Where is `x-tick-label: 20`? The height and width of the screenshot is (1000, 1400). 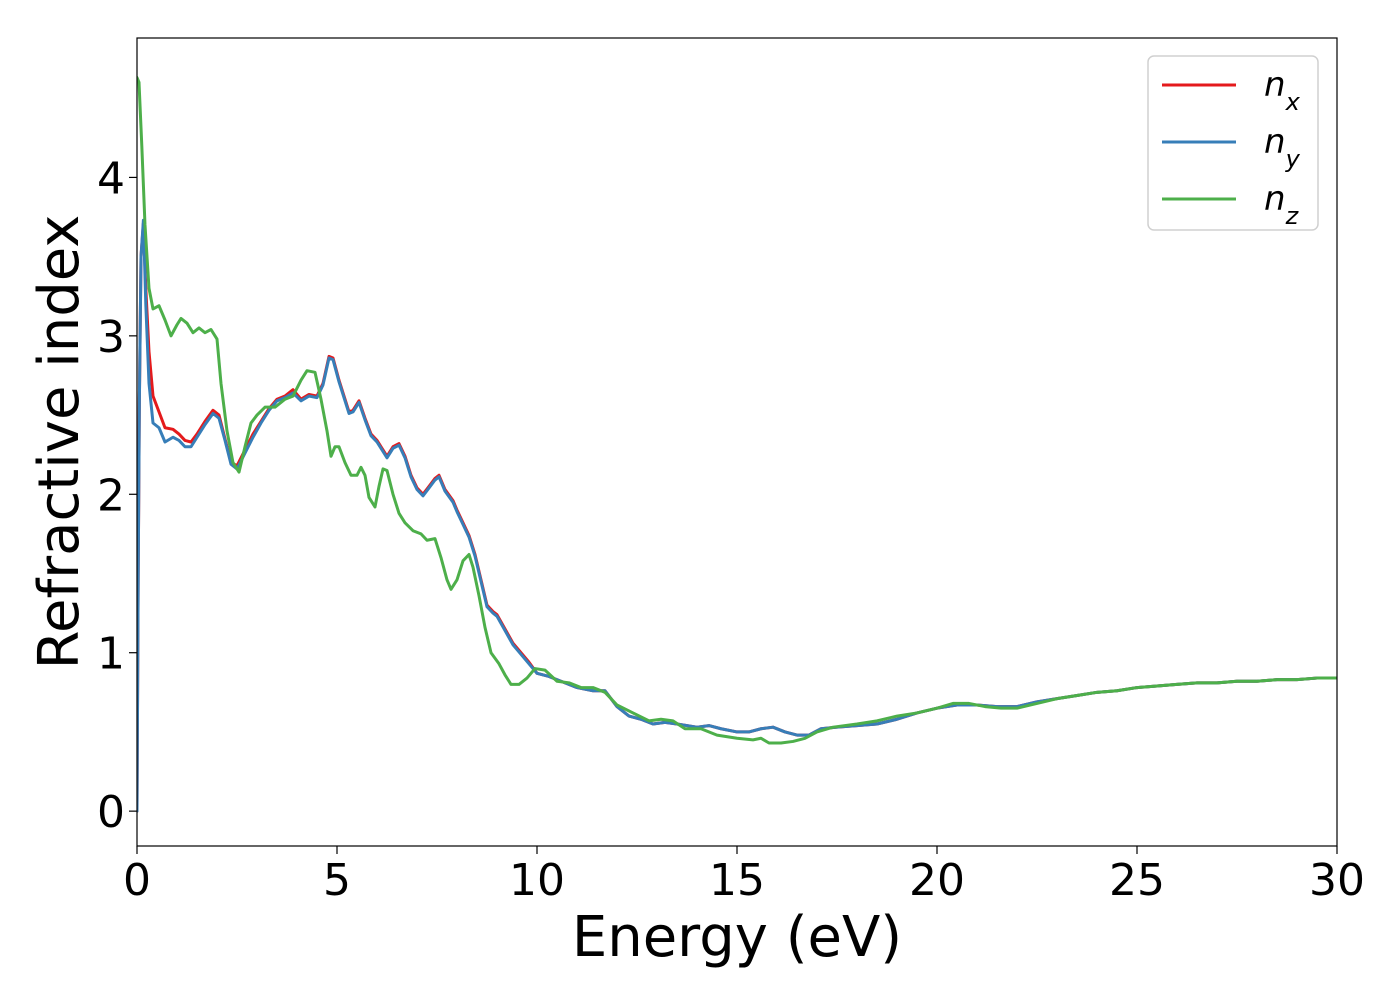 x-tick-label: 20 is located at coordinates (937, 880).